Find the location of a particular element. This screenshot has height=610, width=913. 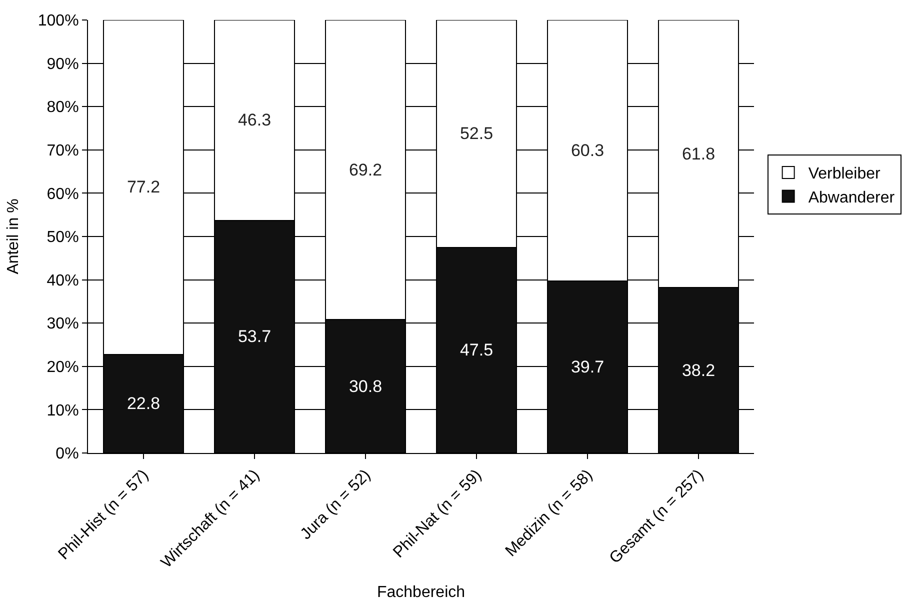

data-label: 46.3 is located at coordinates (255, 120).